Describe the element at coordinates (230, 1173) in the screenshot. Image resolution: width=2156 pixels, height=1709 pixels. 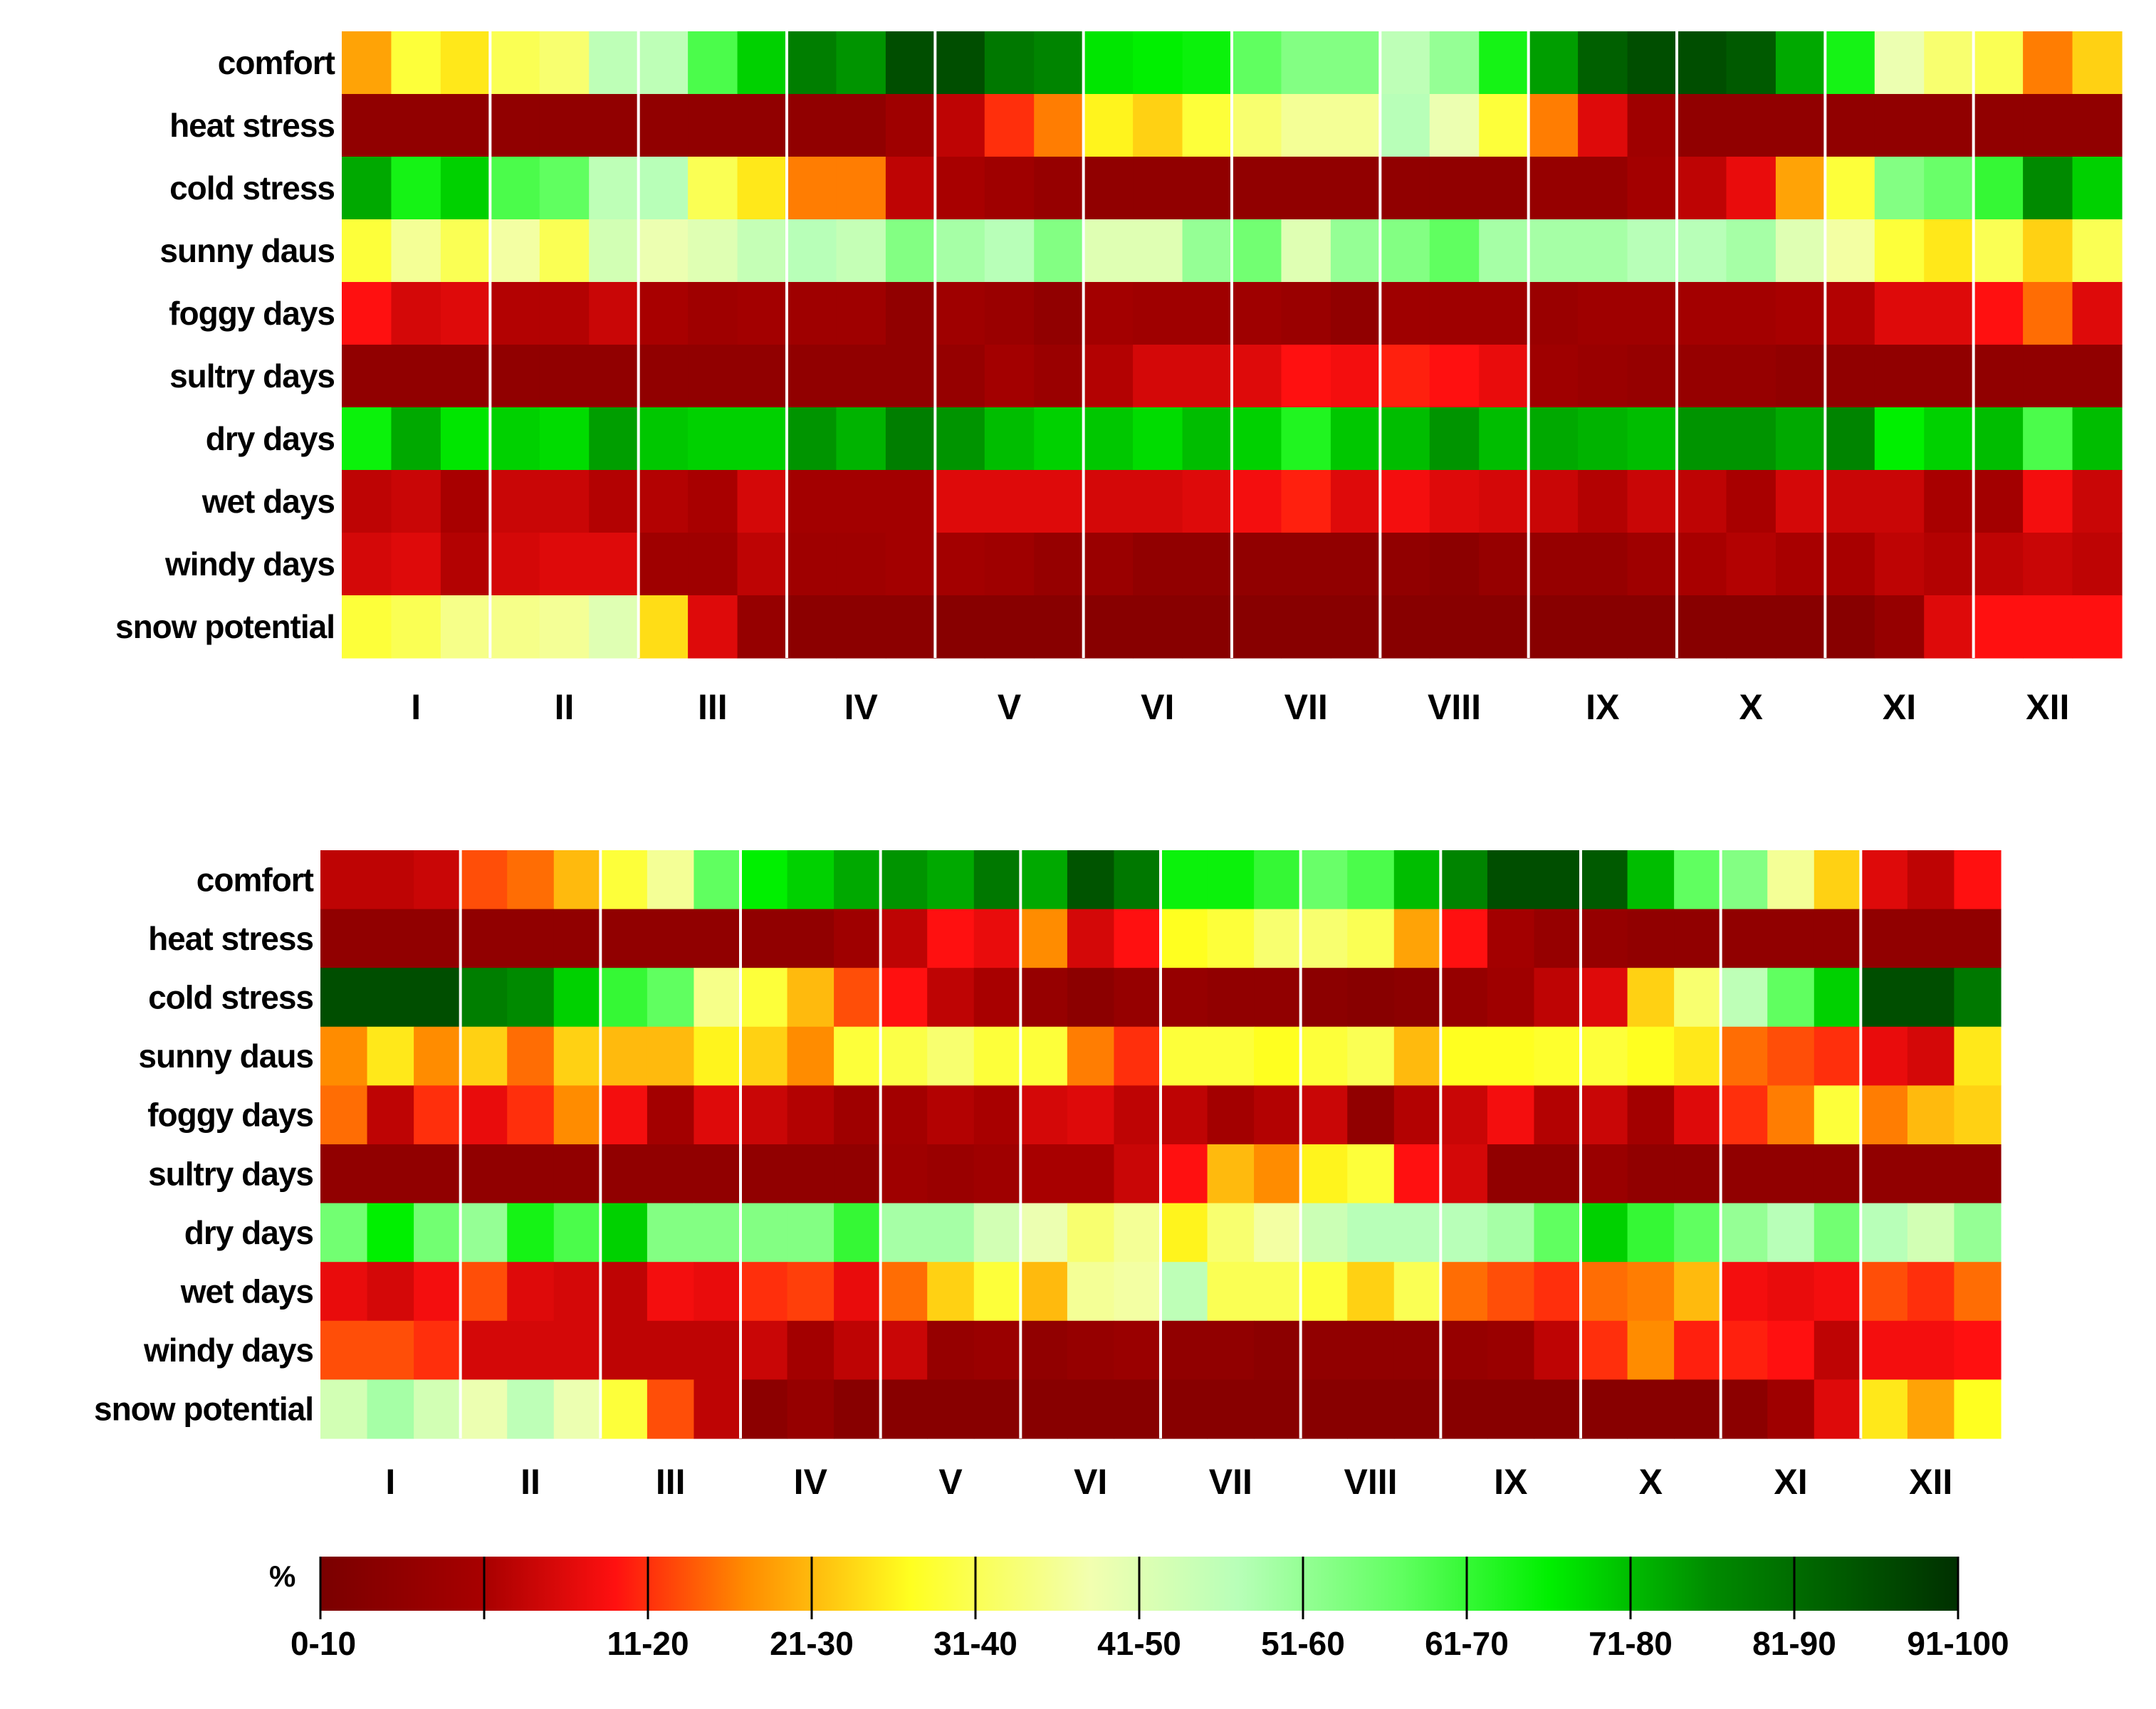
I see `row-label: sultry days` at that location.